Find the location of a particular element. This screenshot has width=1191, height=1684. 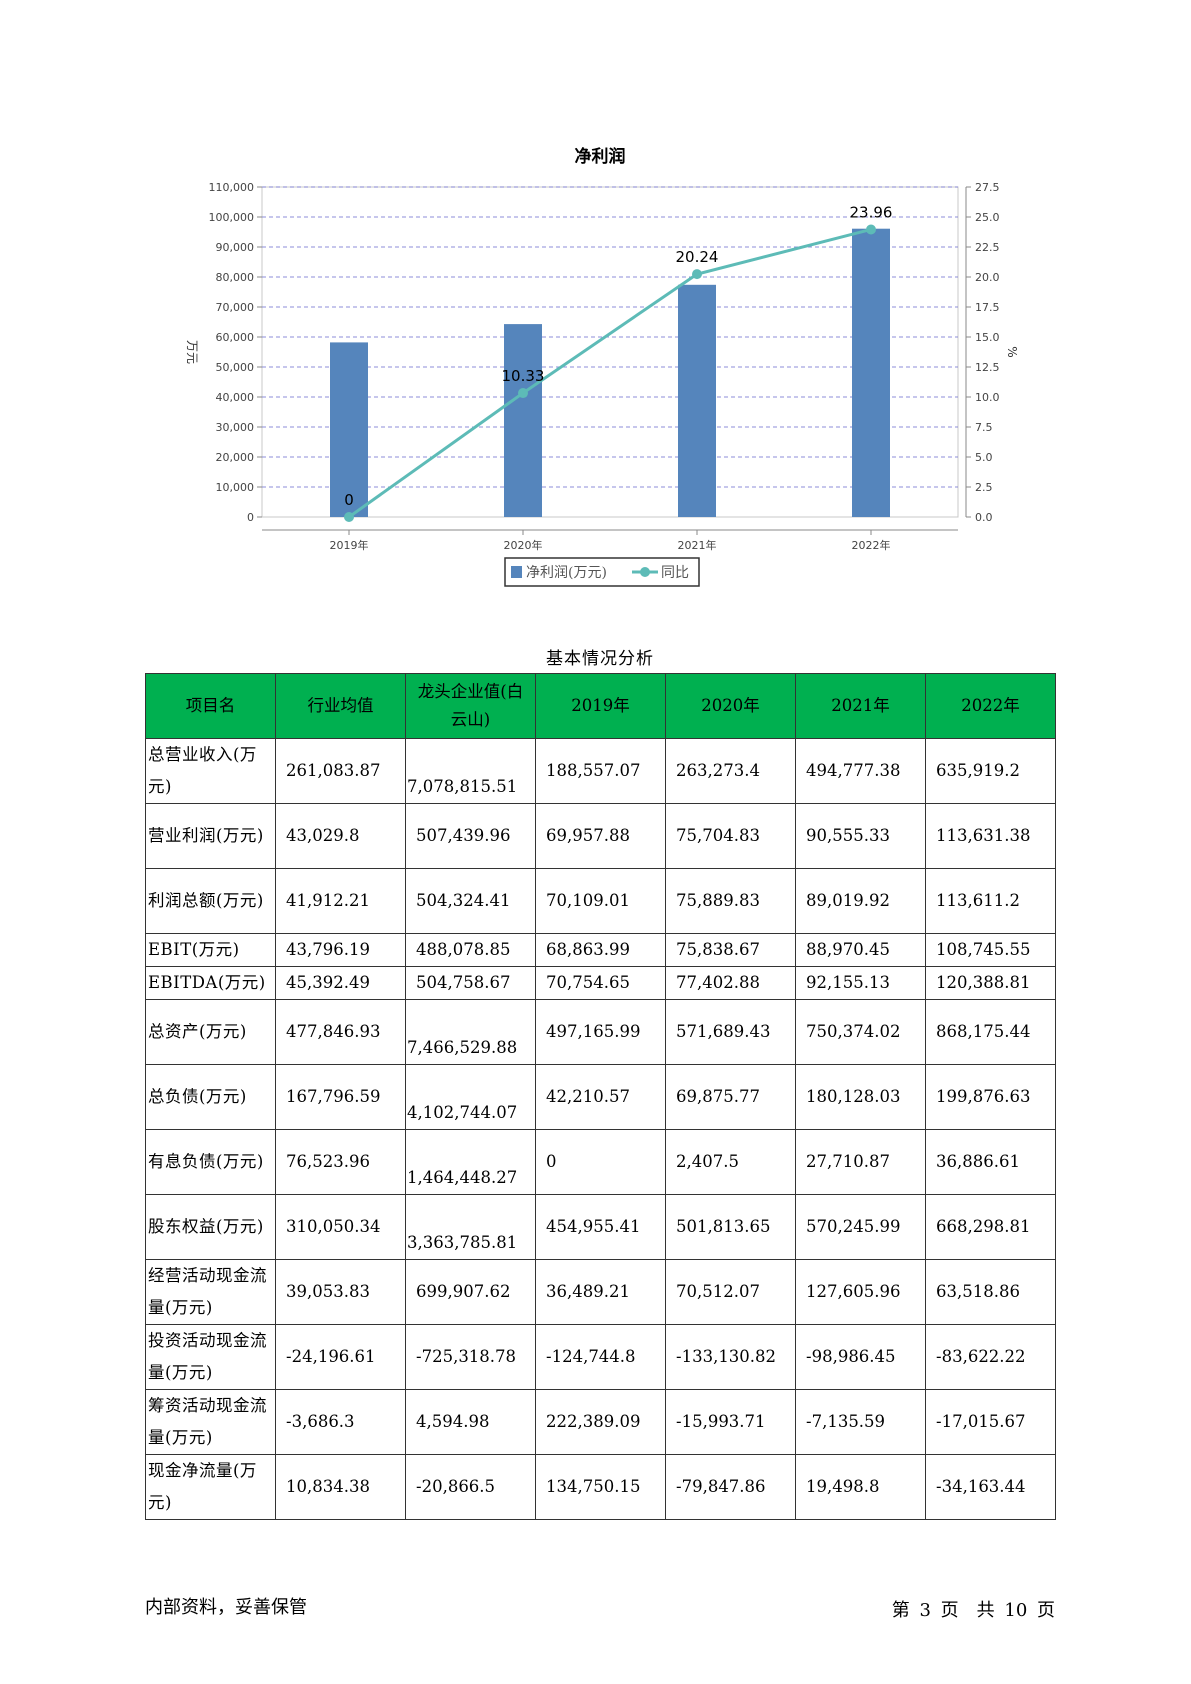

table-cell: 77,402.88 is located at coordinates (730, 983).